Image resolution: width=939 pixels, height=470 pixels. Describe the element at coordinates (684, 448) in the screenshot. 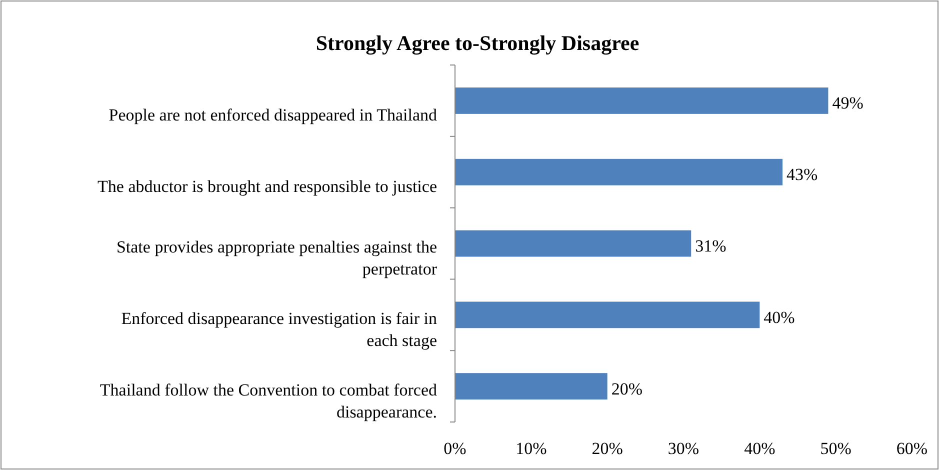

I see `x-tick-label: 30%` at that location.